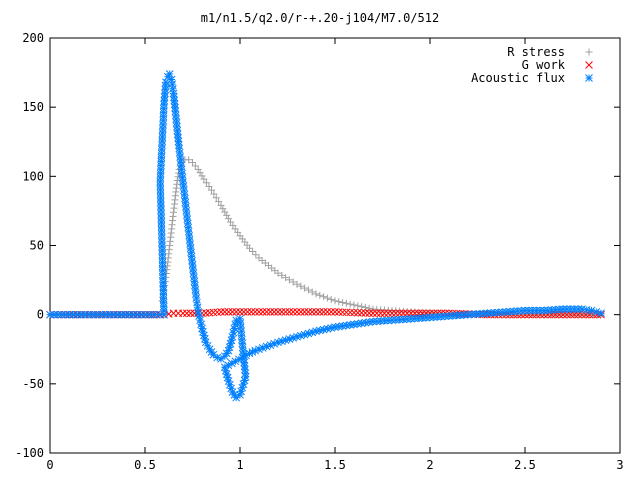 Image resolution: width=640 pixels, height=480 pixels. I want to click on legend-label: G work, so click(544, 65).